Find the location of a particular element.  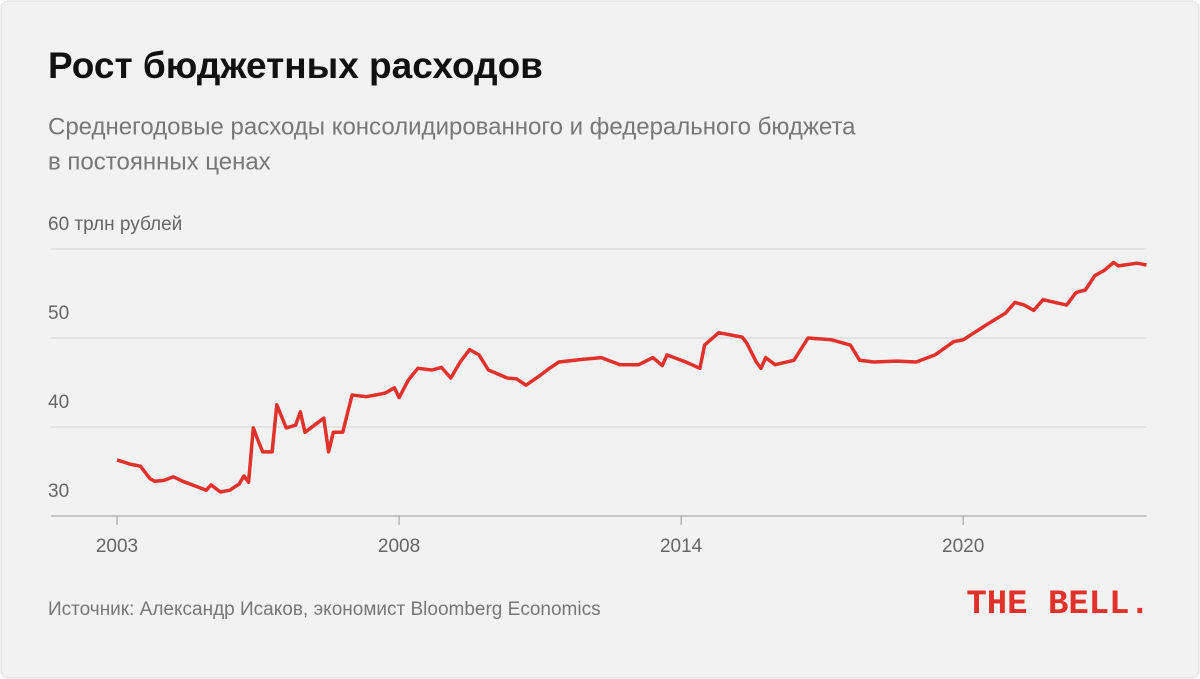

y-tick-label: 40 is located at coordinates (58, 402).